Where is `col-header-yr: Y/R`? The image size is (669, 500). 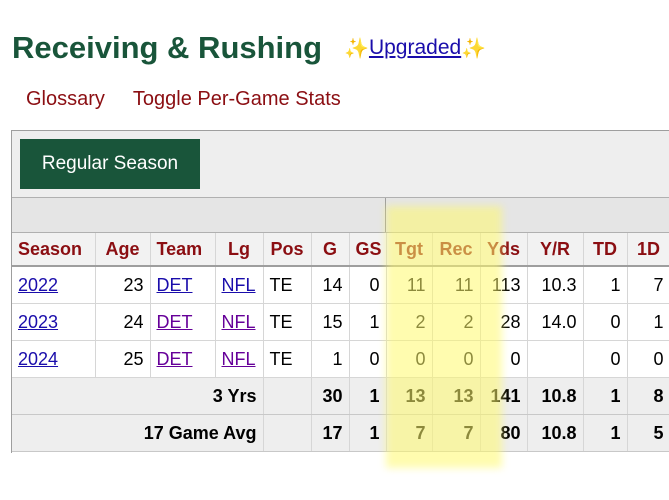 col-header-yr: Y/R is located at coordinates (555, 250).